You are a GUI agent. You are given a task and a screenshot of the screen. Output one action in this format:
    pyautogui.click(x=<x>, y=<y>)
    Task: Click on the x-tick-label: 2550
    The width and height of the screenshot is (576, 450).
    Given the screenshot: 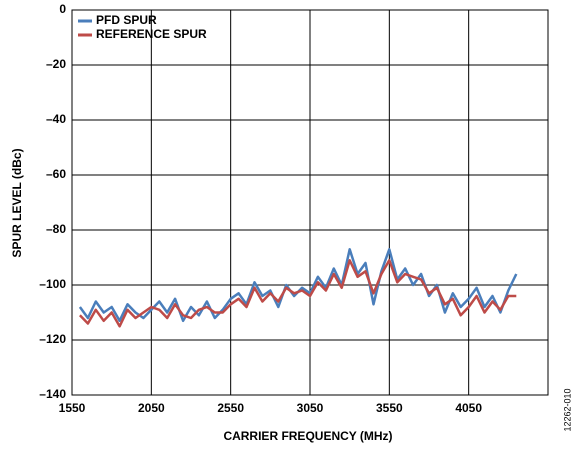 What is the action you would take?
    pyautogui.click(x=230, y=408)
    